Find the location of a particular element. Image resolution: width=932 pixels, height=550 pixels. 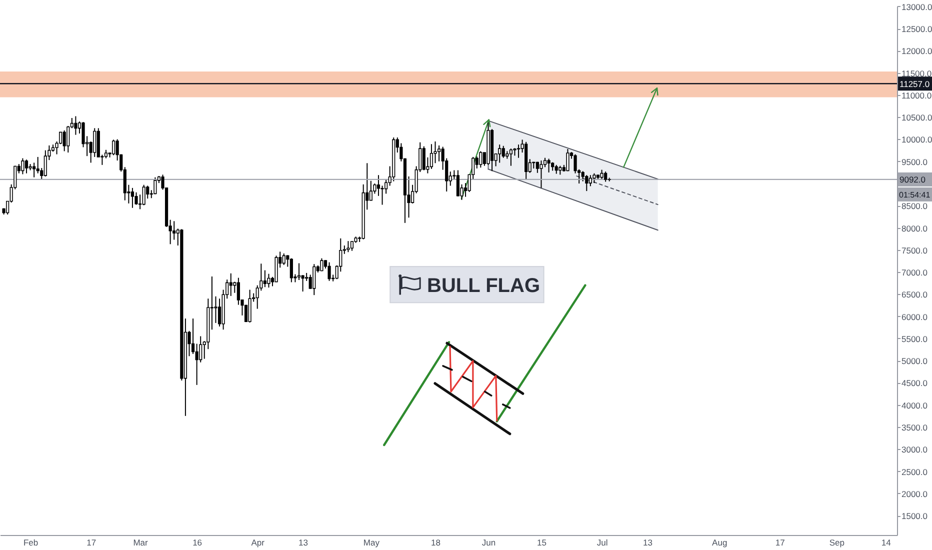

x-tick-label: 18 is located at coordinates (436, 543).